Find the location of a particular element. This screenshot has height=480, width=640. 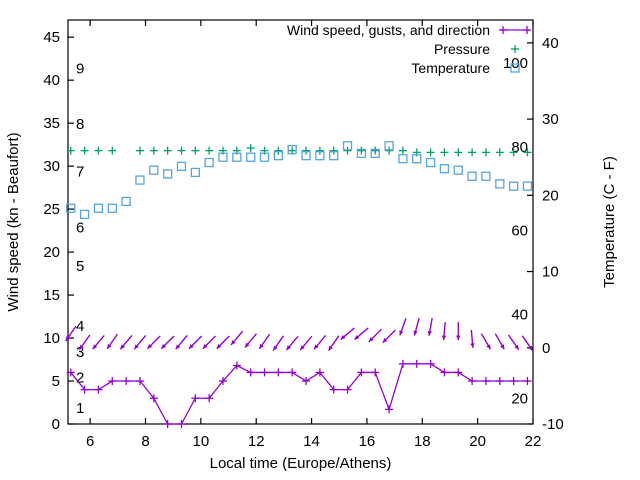

beaufort-label: 2 is located at coordinates (80, 378).